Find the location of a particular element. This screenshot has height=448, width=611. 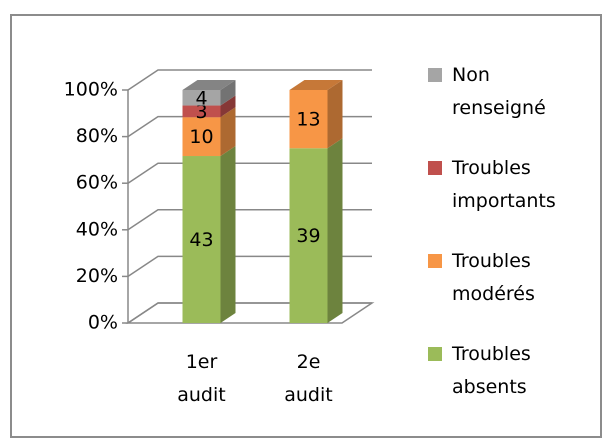

y-tick-label: 0% is located at coordinates (103, 323).